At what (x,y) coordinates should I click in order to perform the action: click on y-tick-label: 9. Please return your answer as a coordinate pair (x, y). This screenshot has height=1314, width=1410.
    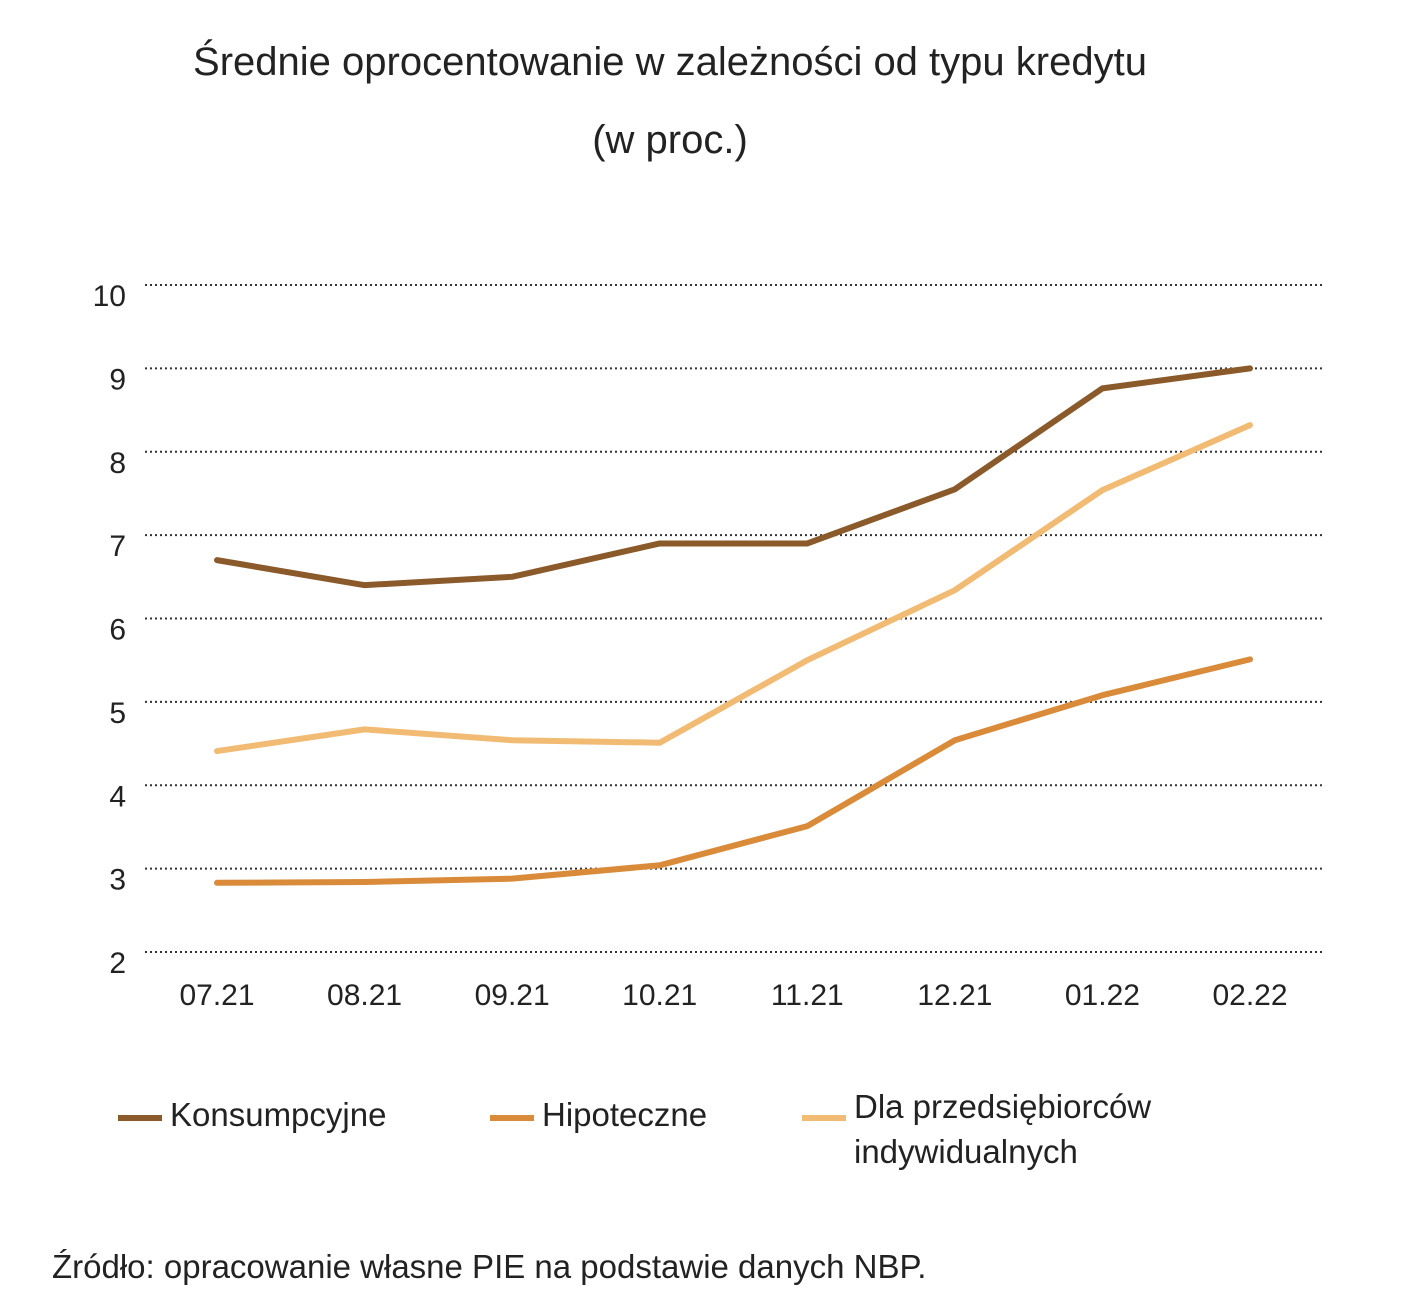
    Looking at the image, I should click on (117, 379).